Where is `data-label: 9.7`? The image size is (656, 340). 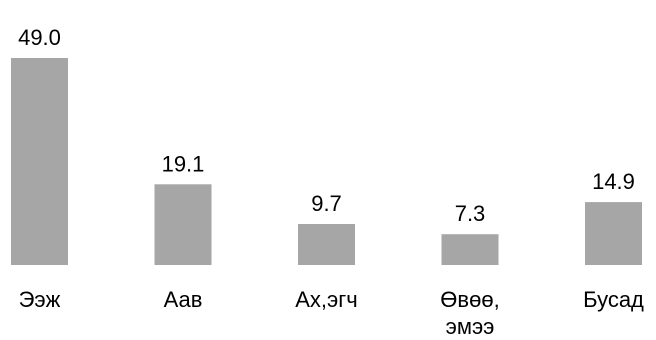
data-label: 9.7 is located at coordinates (326, 203).